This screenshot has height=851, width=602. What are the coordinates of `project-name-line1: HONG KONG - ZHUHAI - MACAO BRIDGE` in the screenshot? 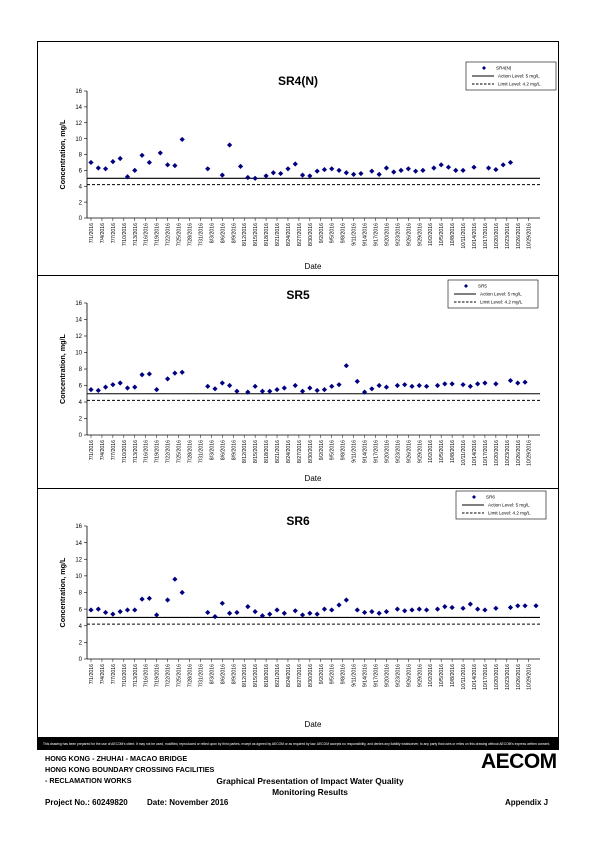 It's located at (116, 758).